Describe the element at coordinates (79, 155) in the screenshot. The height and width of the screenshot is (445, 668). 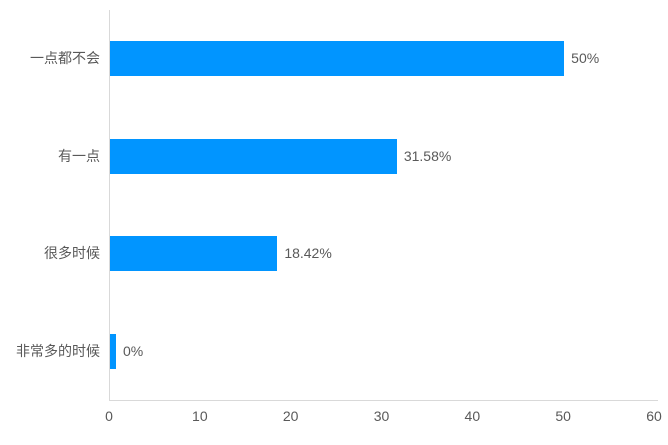
I see `category-label: 有一点` at that location.